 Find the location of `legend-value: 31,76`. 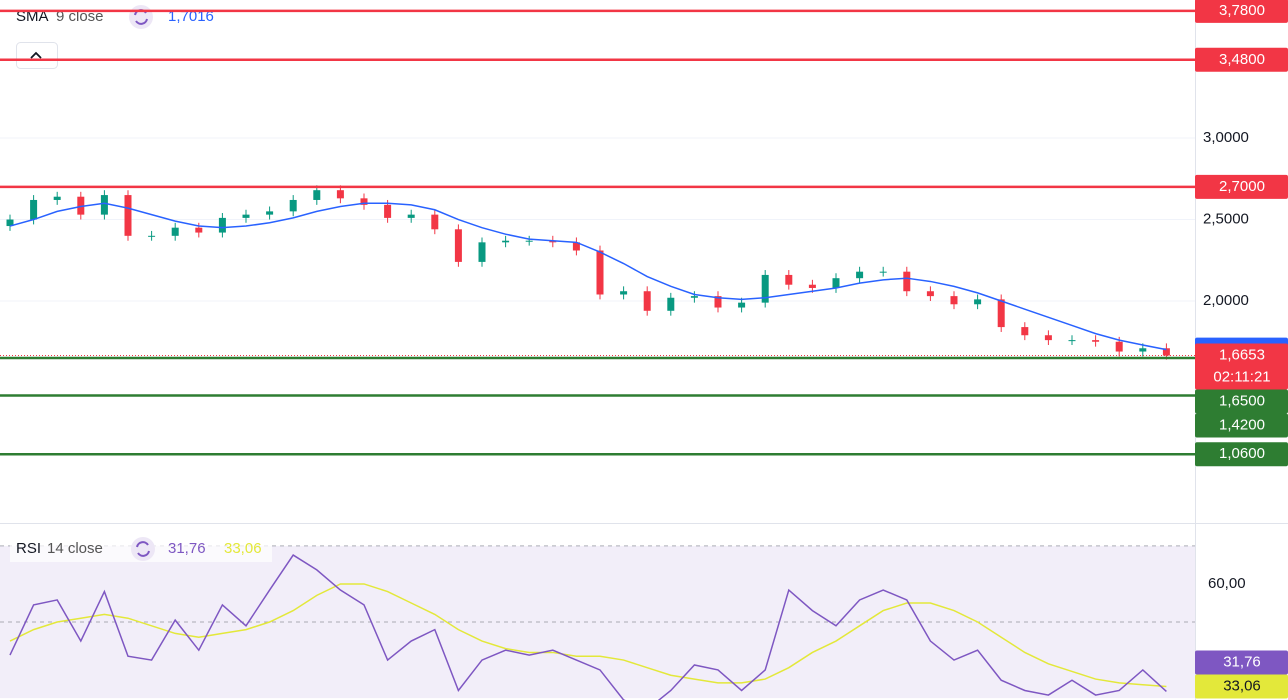

legend-value: 31,76 is located at coordinates (187, 548).